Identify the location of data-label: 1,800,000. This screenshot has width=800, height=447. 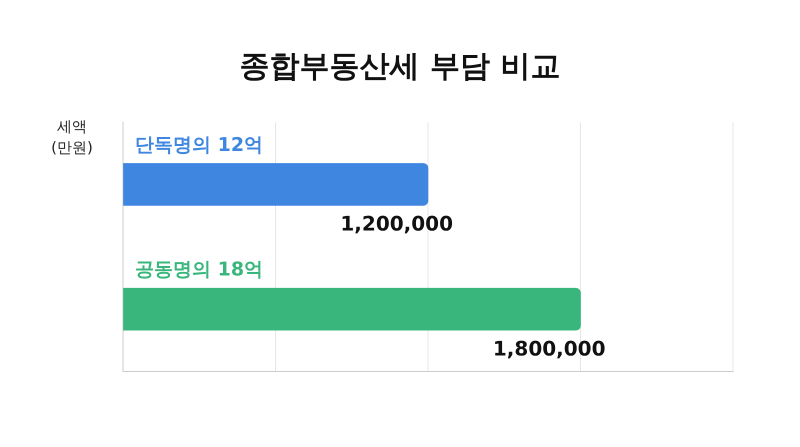
(549, 348).